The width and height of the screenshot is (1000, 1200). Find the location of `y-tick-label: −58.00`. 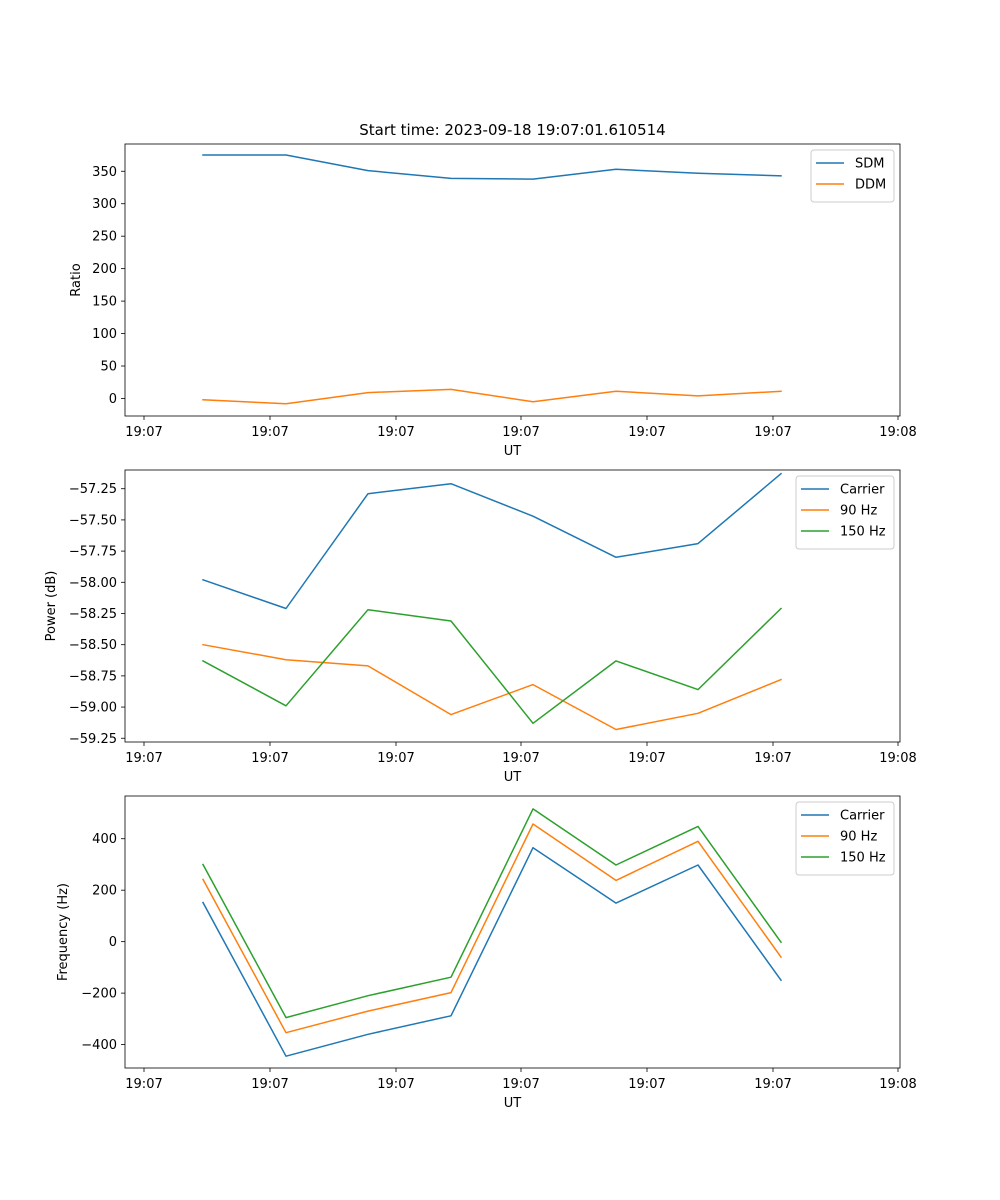

y-tick-label: −58.00 is located at coordinates (93, 583).